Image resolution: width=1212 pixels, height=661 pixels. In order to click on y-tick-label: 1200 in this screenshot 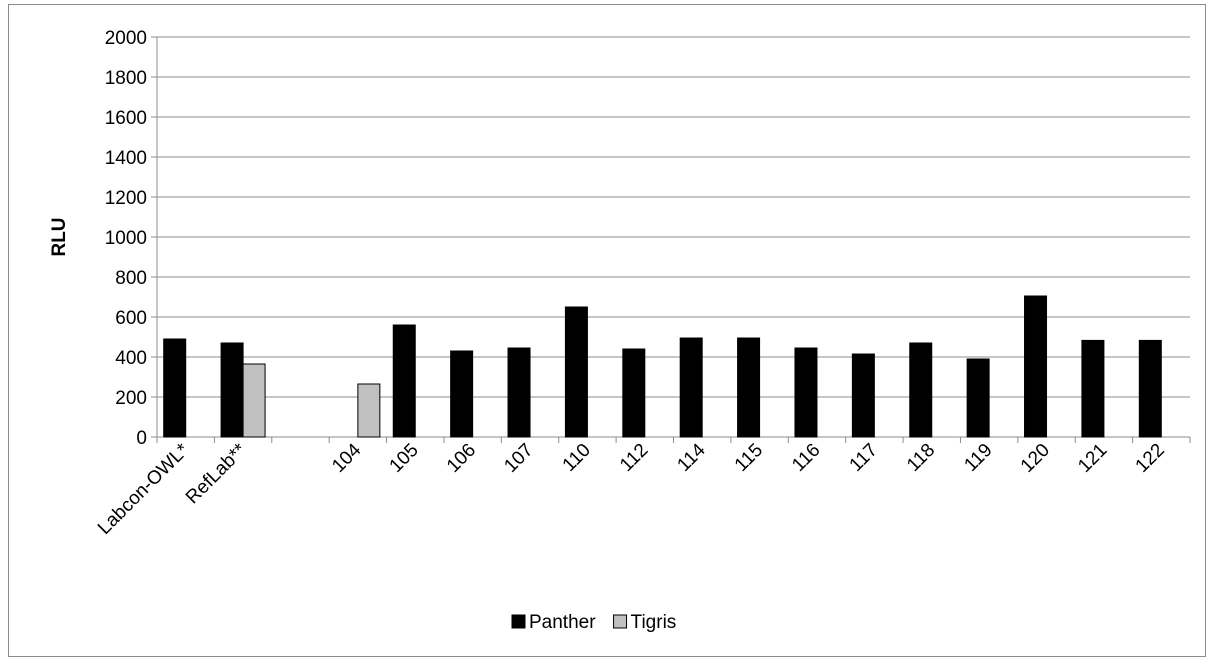, I will do `click(126, 198)`.